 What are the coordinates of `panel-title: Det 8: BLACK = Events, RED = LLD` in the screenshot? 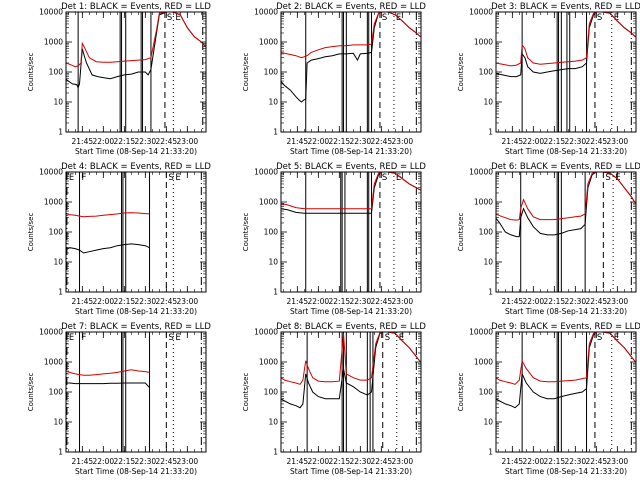 It's located at (351, 327).